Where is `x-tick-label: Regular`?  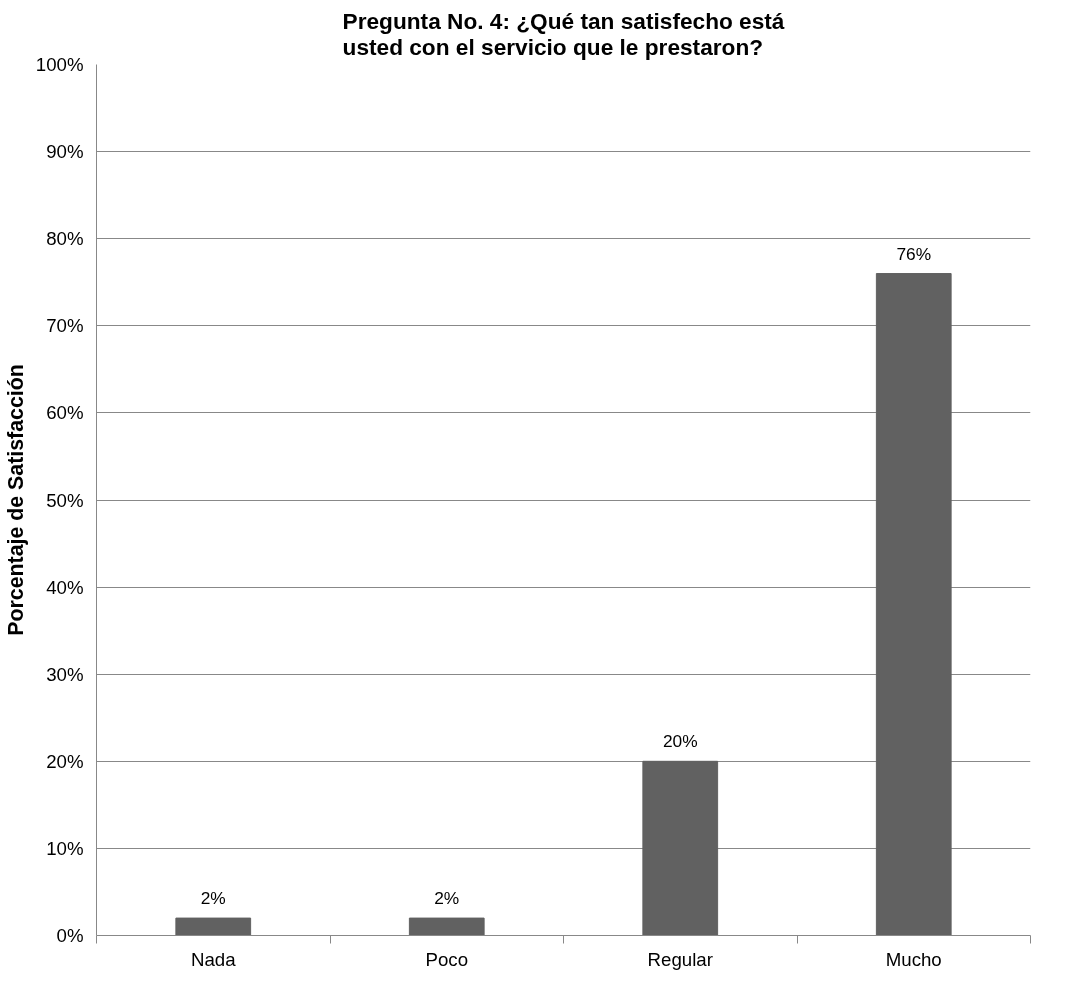 x-tick-label: Regular is located at coordinates (680, 959).